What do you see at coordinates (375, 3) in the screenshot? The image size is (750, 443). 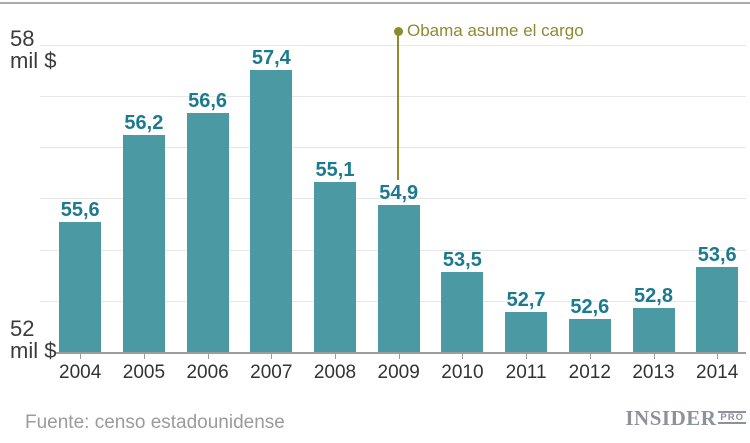 I see `top-border-rule` at bounding box center [375, 3].